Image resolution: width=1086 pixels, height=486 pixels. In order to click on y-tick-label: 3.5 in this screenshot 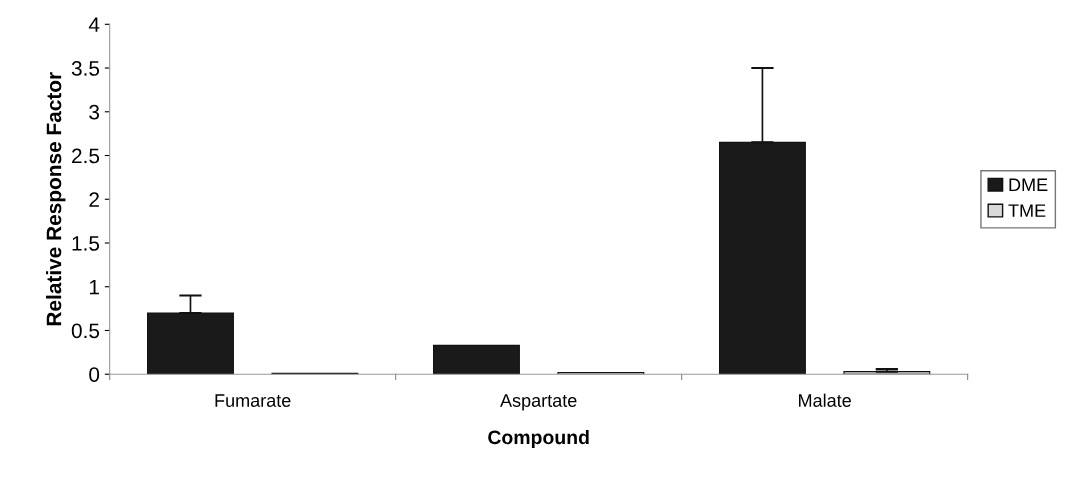, I will do `click(85, 68)`.